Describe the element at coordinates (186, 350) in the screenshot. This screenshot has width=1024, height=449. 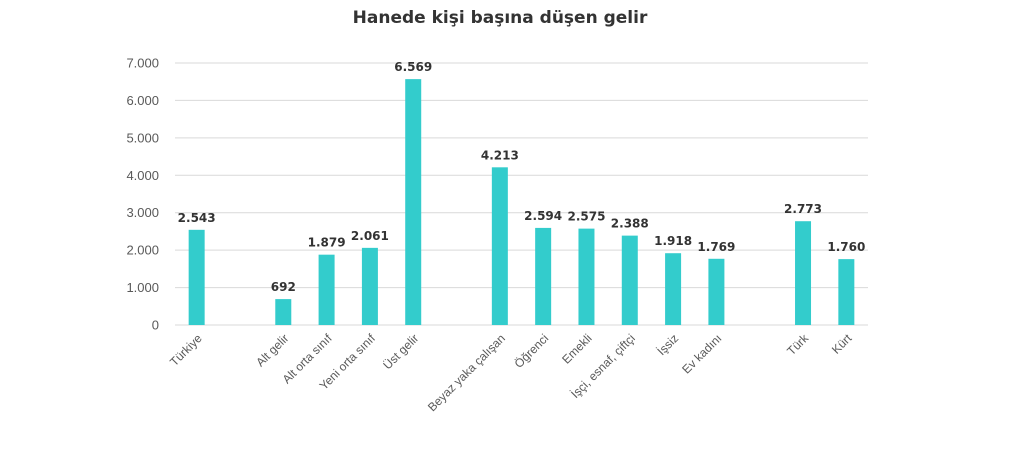
I see `x-tick-label: Türkiye` at that location.